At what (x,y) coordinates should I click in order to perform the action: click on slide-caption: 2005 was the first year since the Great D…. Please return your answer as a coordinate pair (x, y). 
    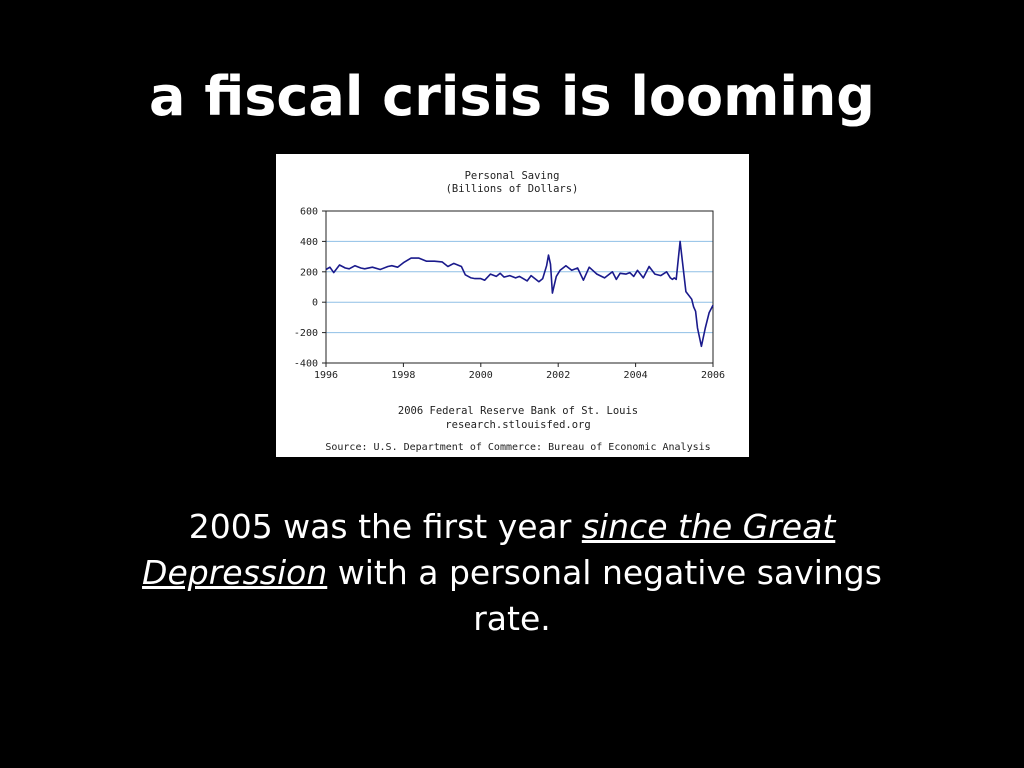
    Looking at the image, I should click on (512, 573).